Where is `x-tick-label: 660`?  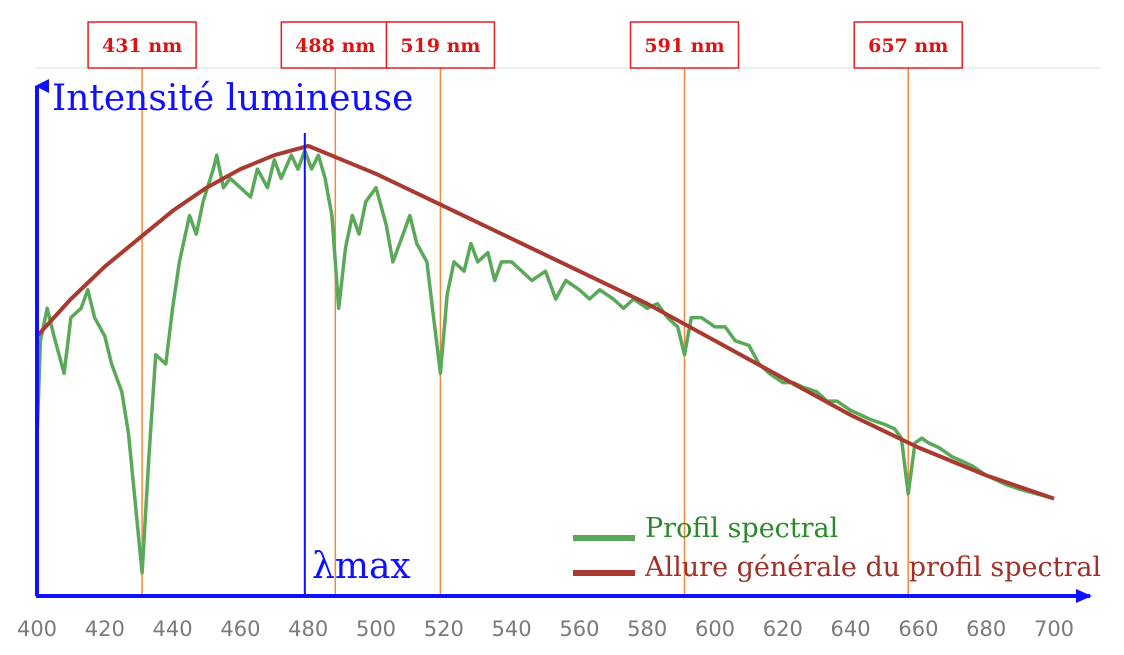 x-tick-label: 660 is located at coordinates (918, 629).